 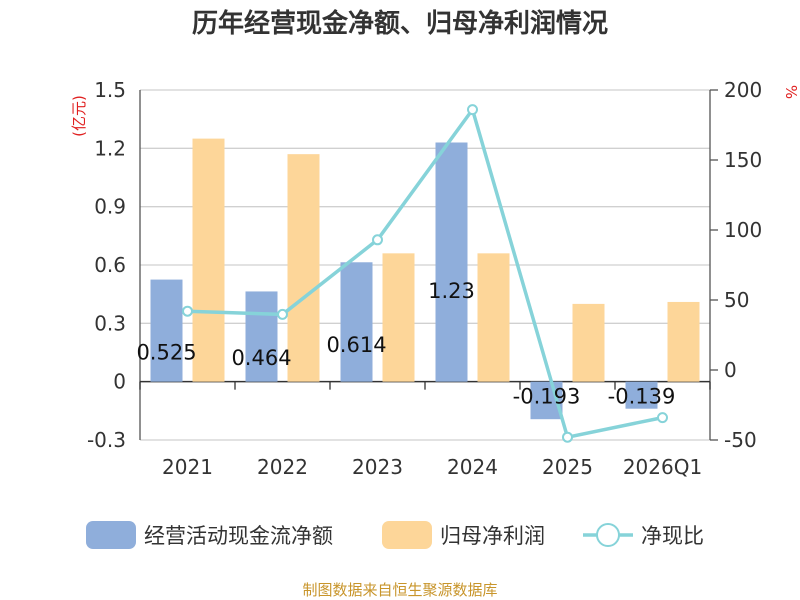 I want to click on x-axis: 2021 2022 2023 2024 2025 2026Q1, so click(x=425, y=429).